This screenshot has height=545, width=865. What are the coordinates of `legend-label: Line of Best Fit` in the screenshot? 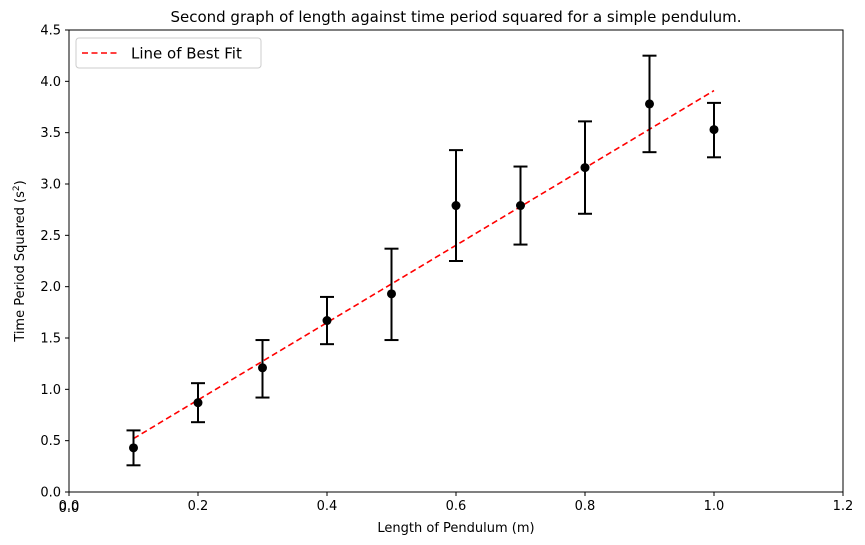 It's located at (186, 54).